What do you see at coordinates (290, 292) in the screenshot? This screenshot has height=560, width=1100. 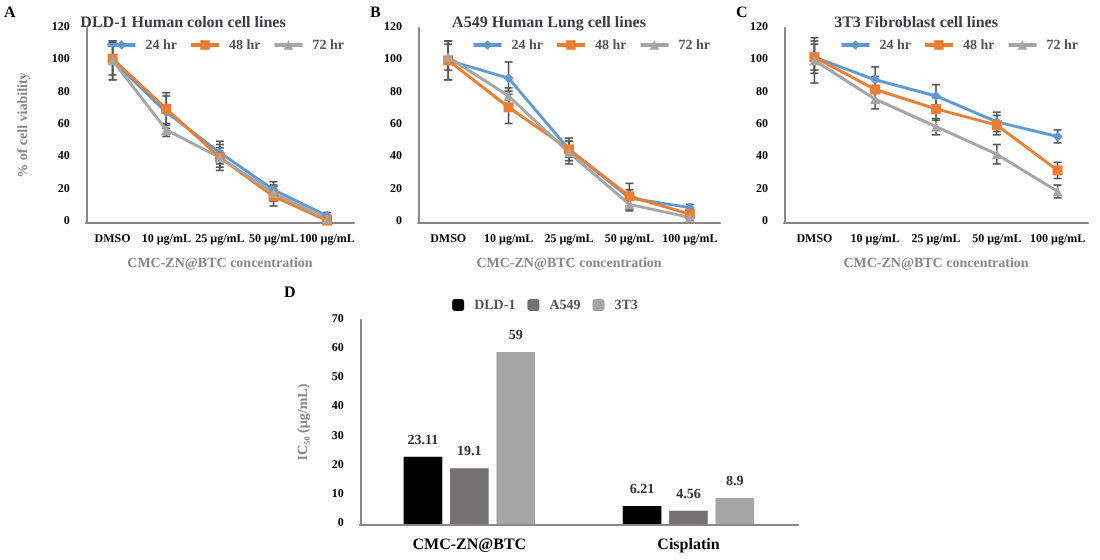 I see `text: D` at bounding box center [290, 292].